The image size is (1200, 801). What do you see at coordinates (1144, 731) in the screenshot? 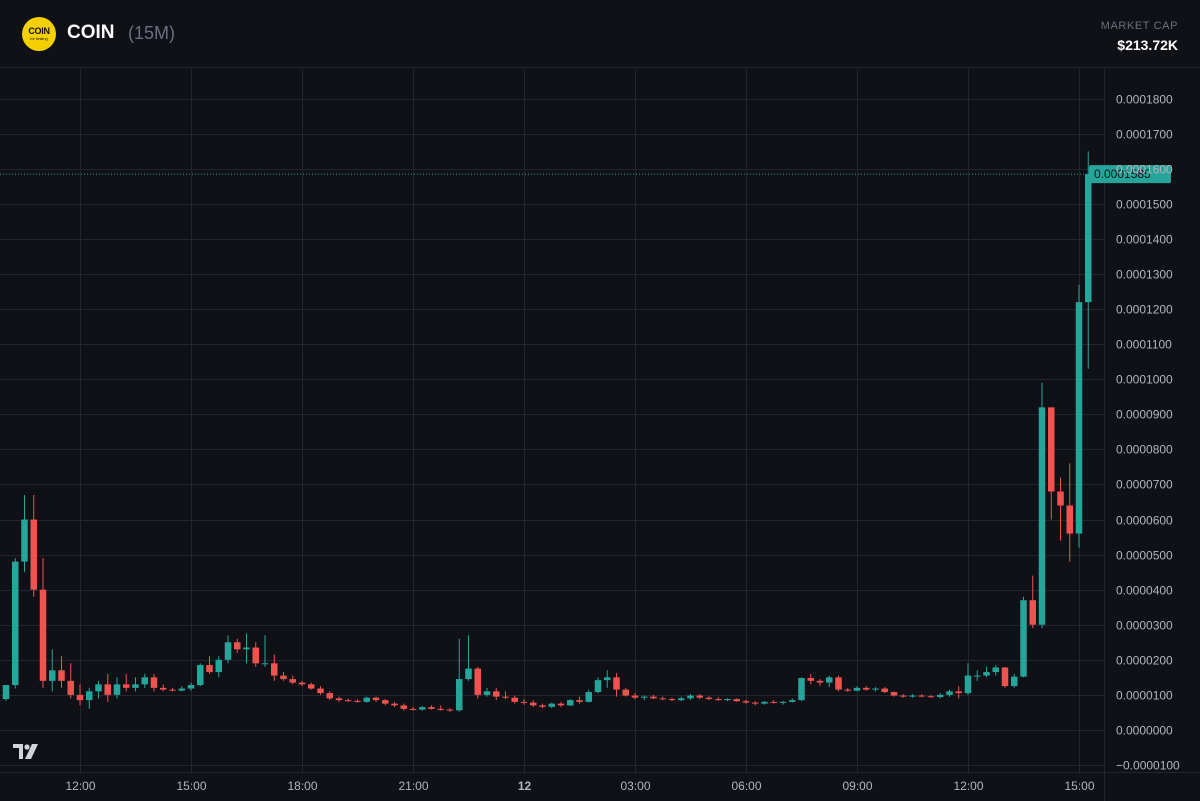
I see `price-tick-label: 0.0000000` at bounding box center [1144, 731].